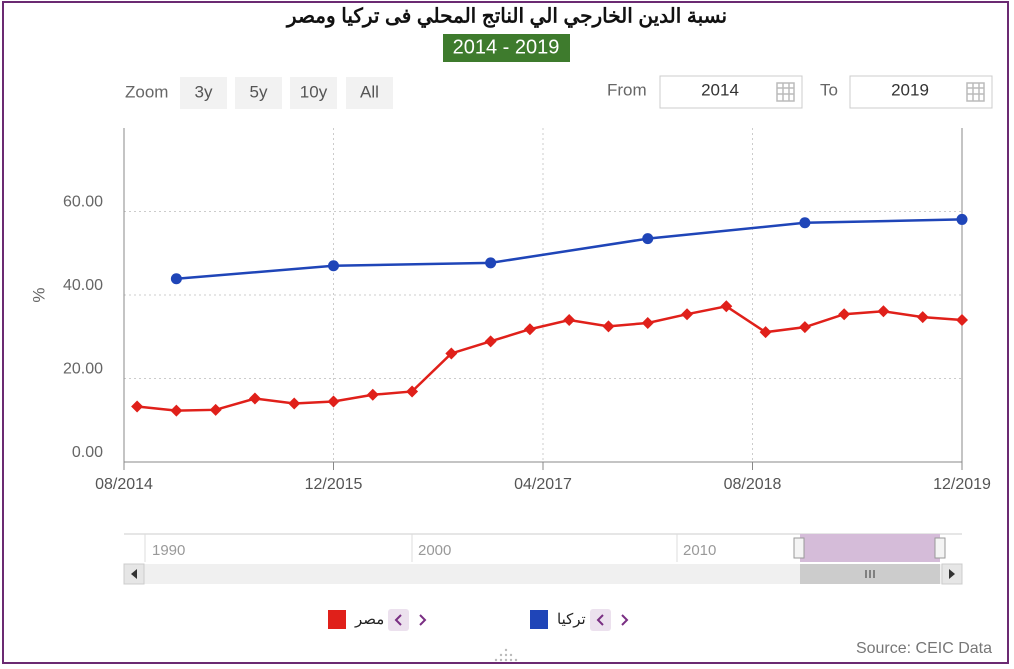 Image resolution: width=1014 pixels, height=669 pixels. I want to click on x-tick-label: 12/2015, so click(334, 484).